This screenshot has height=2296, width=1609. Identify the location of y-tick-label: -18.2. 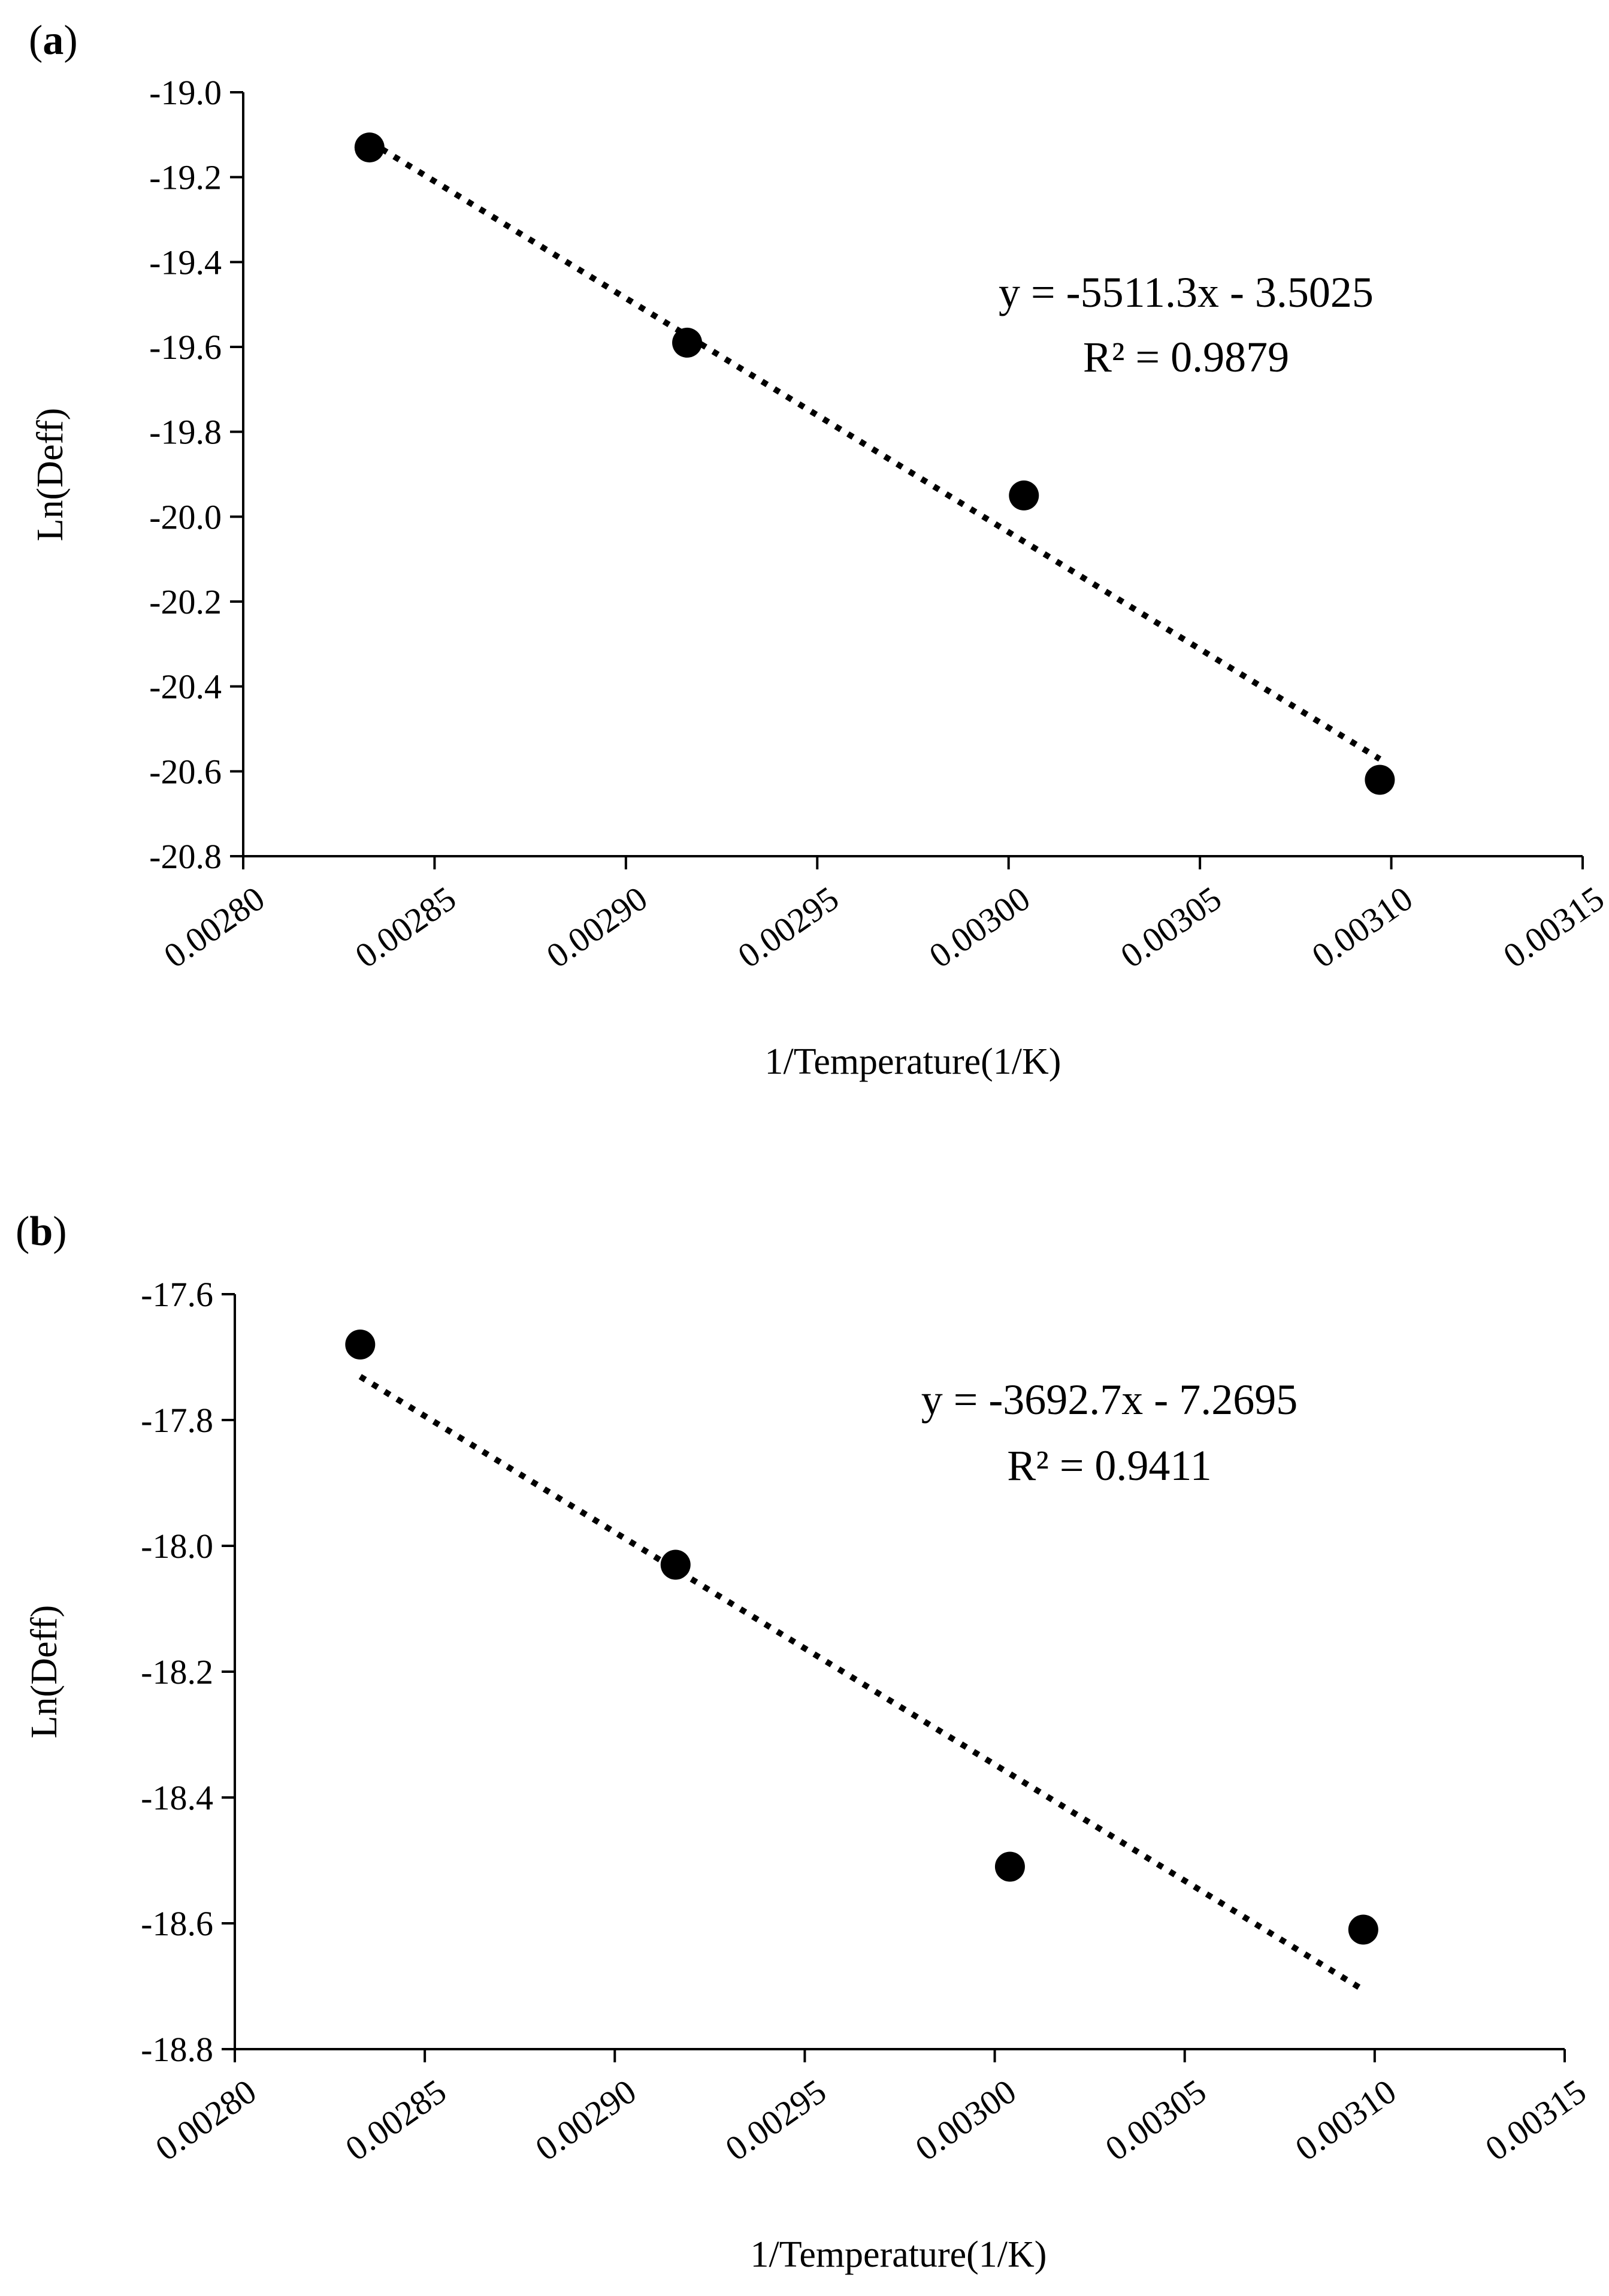
(177, 1671).